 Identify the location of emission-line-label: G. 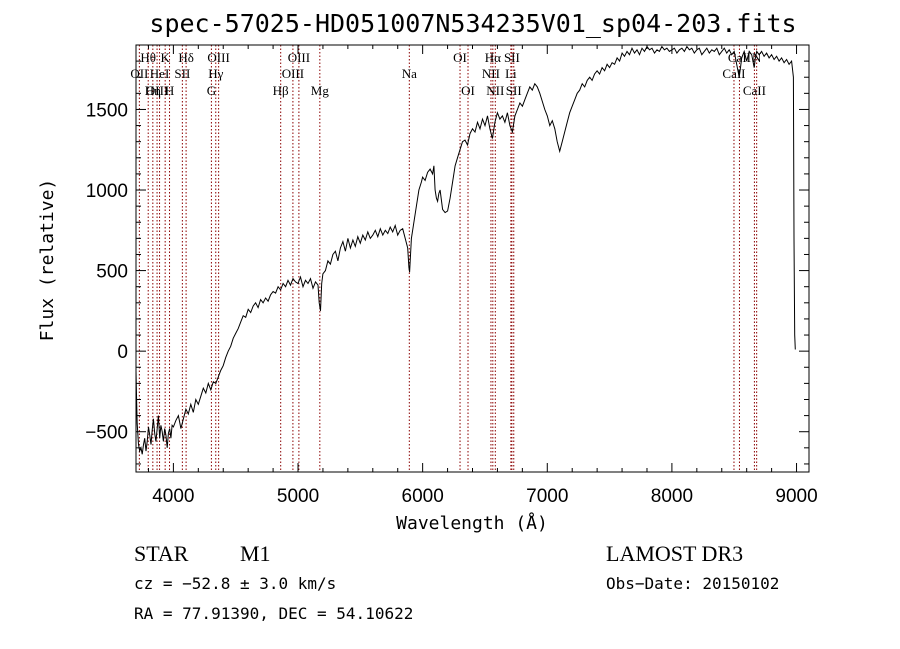
(211, 90).